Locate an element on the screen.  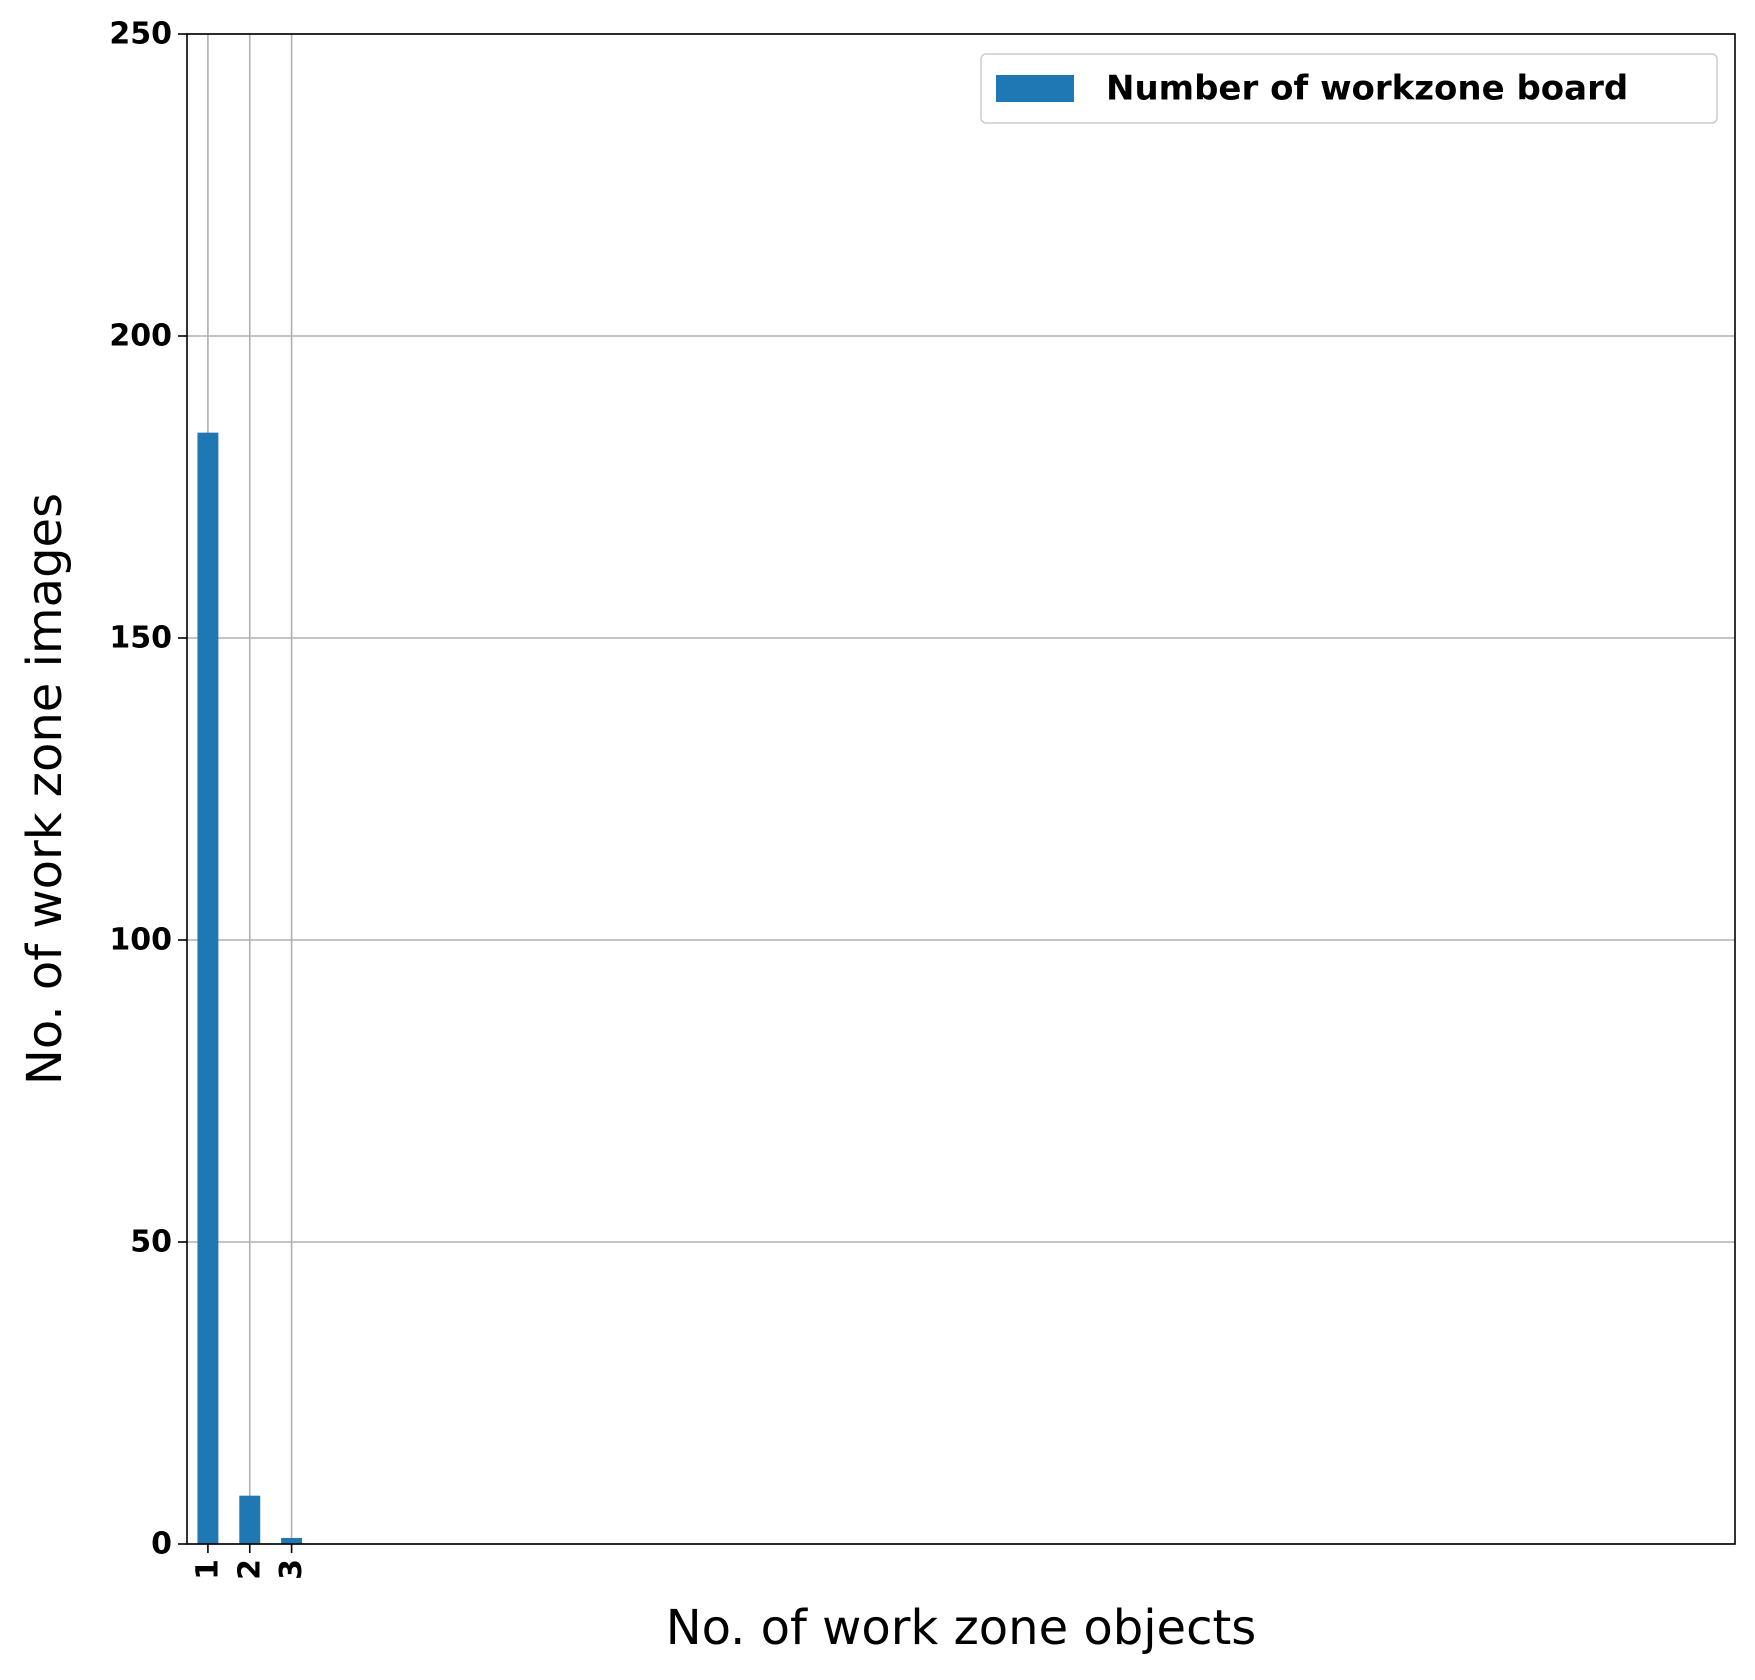
x-axis-label: No. of work zone objects is located at coordinates (961, 1628).